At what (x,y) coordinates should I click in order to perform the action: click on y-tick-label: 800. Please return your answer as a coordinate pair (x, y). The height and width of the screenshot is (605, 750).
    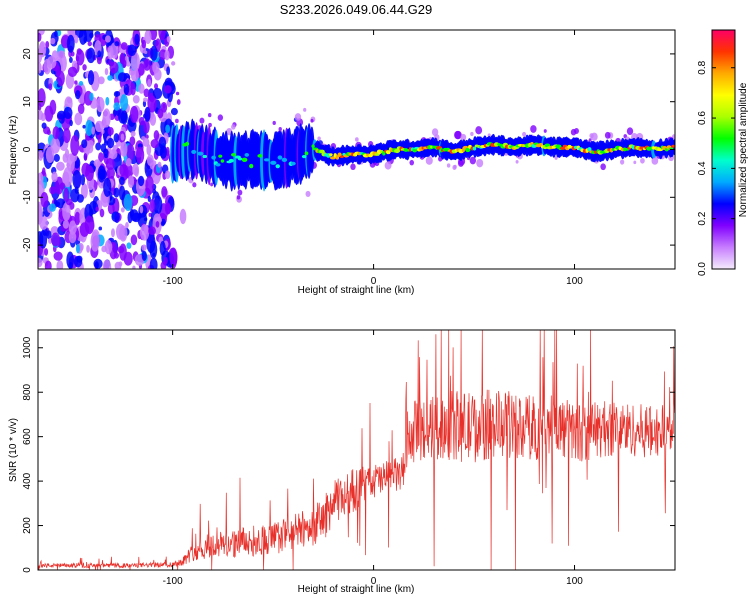
    Looking at the image, I should click on (27, 391).